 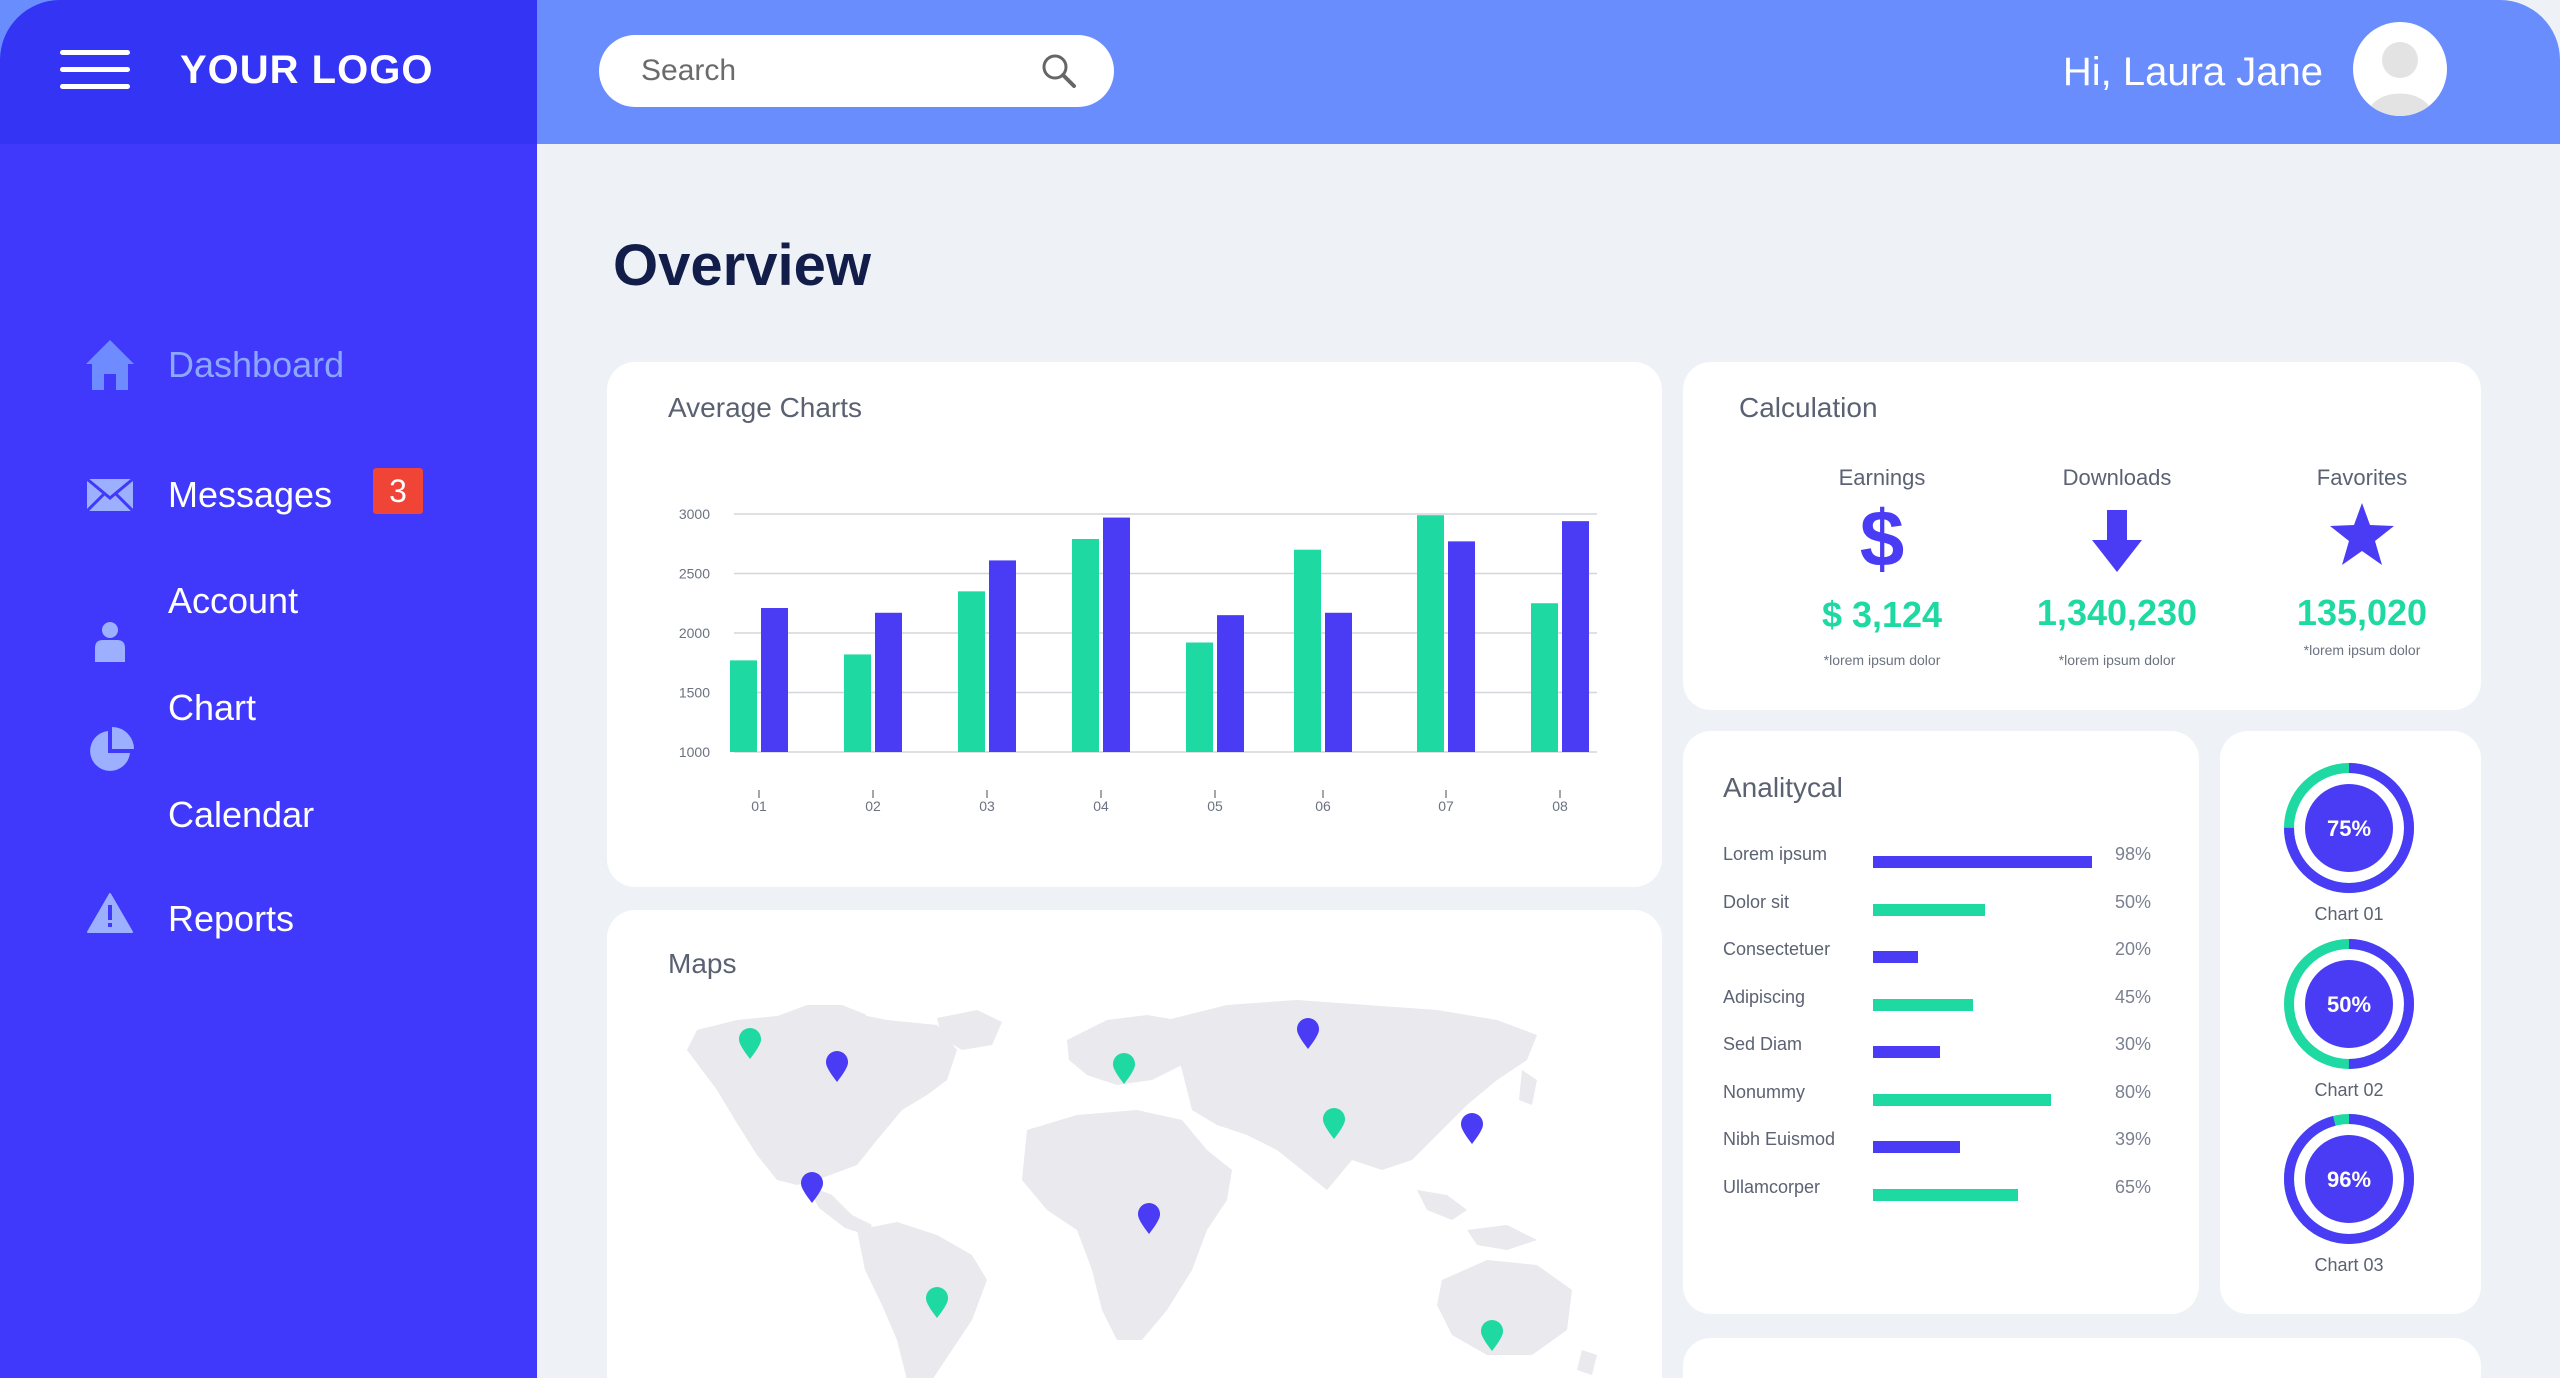 I want to click on menu-icon, so click(x=95, y=70).